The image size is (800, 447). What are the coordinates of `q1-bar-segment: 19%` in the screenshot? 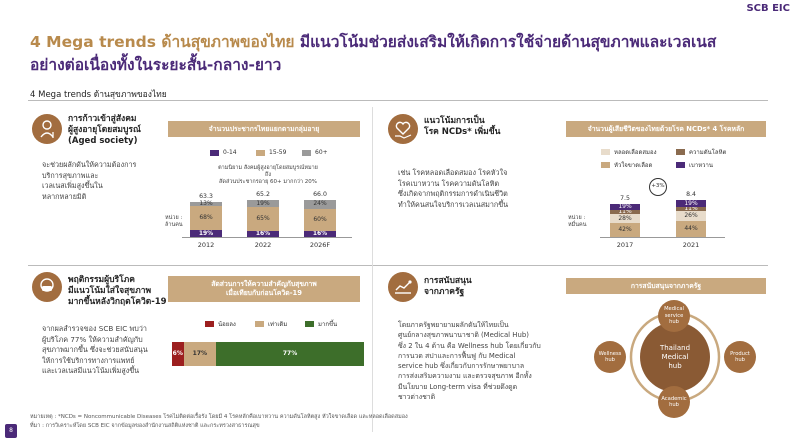 It's located at (206, 233).